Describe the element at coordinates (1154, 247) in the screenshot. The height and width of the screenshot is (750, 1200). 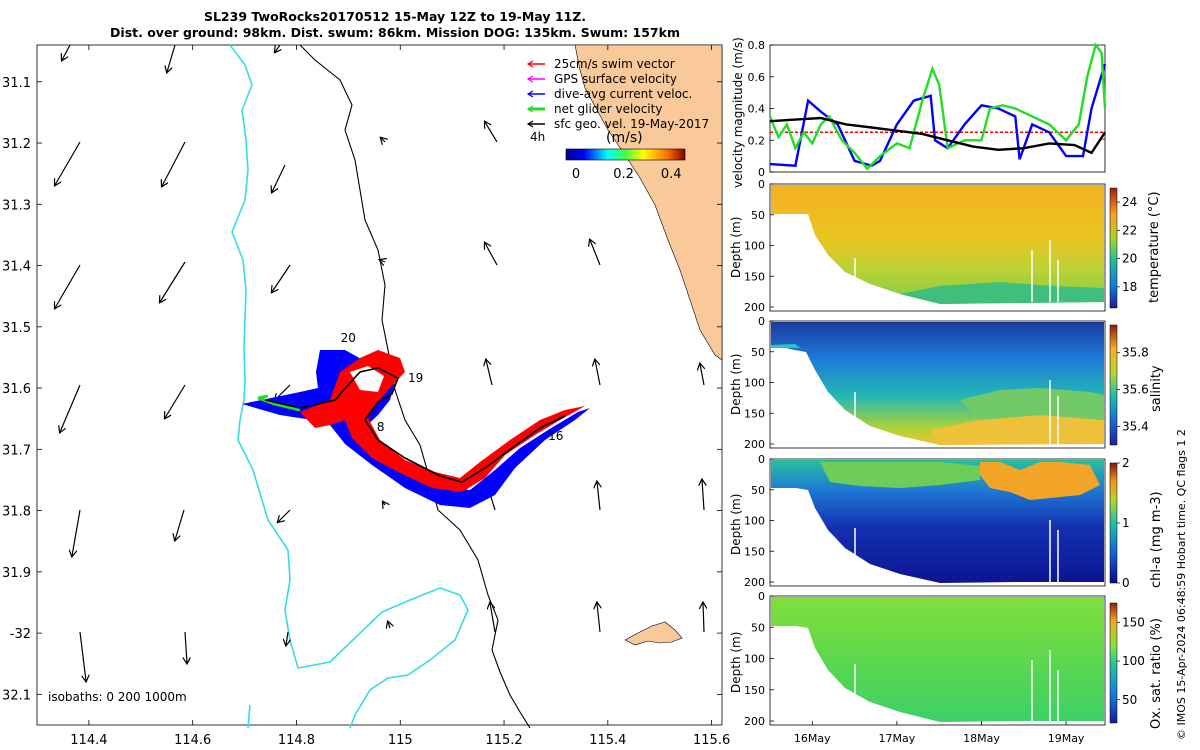
I see `temperature-cblabel: temperature (°C)` at that location.